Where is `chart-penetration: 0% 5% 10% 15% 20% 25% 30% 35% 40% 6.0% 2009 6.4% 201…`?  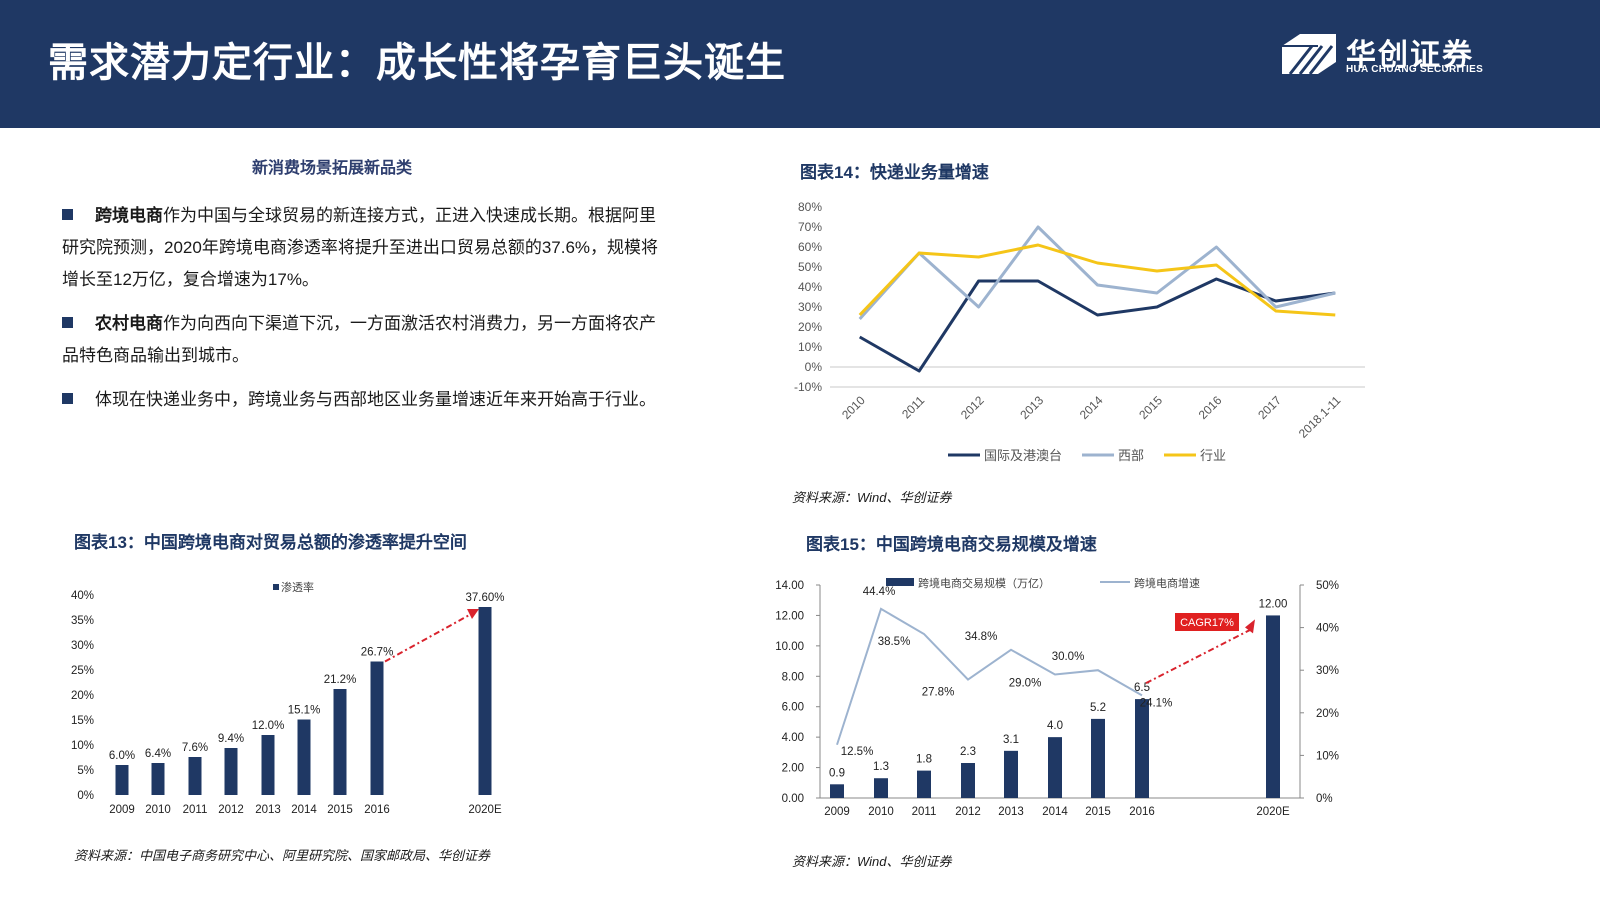
chart-penetration: 0% 5% 10% 15% 20% 25% 30% 35% 40% 6.0% 2009 6.4% 201… is located at coordinates (288, 698).